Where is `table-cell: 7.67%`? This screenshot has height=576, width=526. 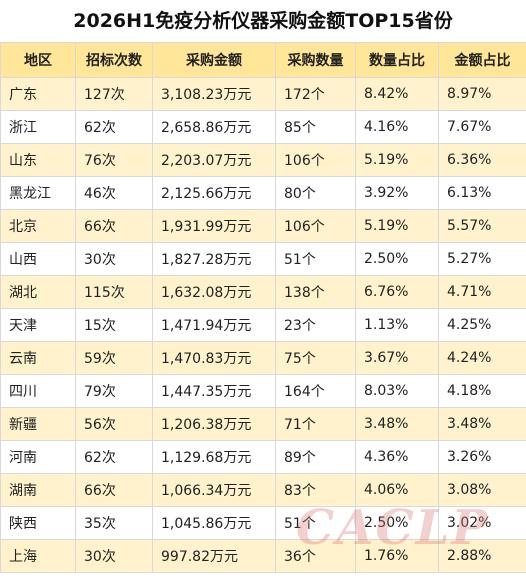
table-cell: 7.67% is located at coordinates (482, 127).